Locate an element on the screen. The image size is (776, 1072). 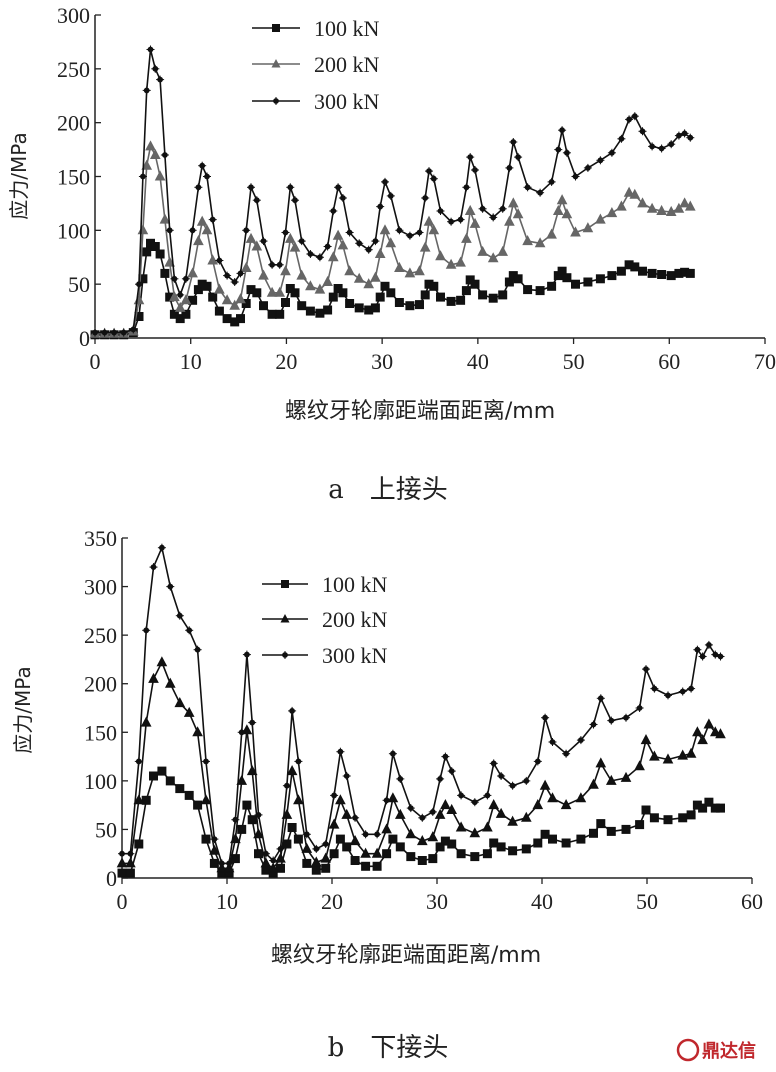
chart-b-x-tick-label: 20 is located at coordinates (332, 901).